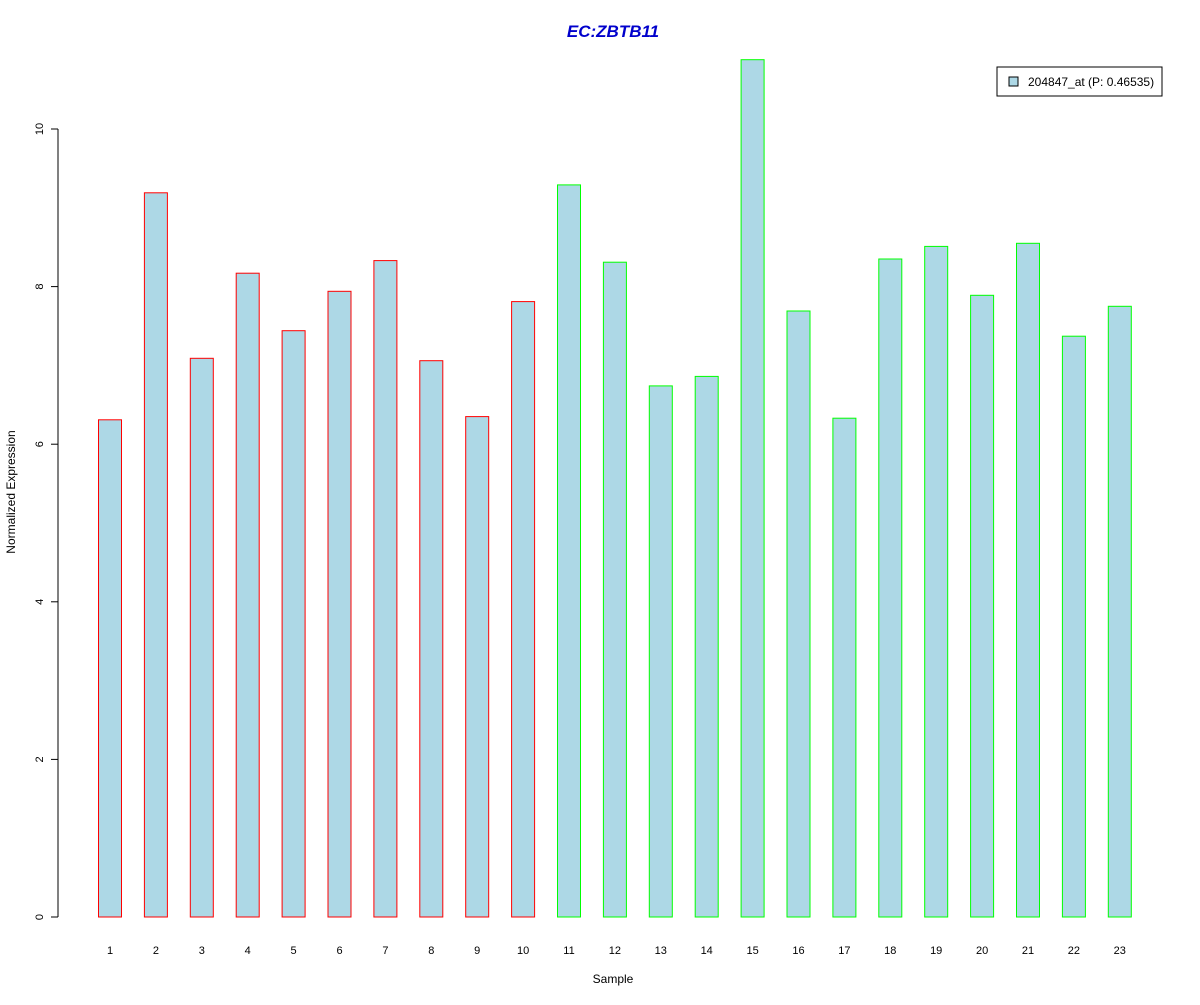  I want to click on x-tick-label: 22, so click(1074, 951).